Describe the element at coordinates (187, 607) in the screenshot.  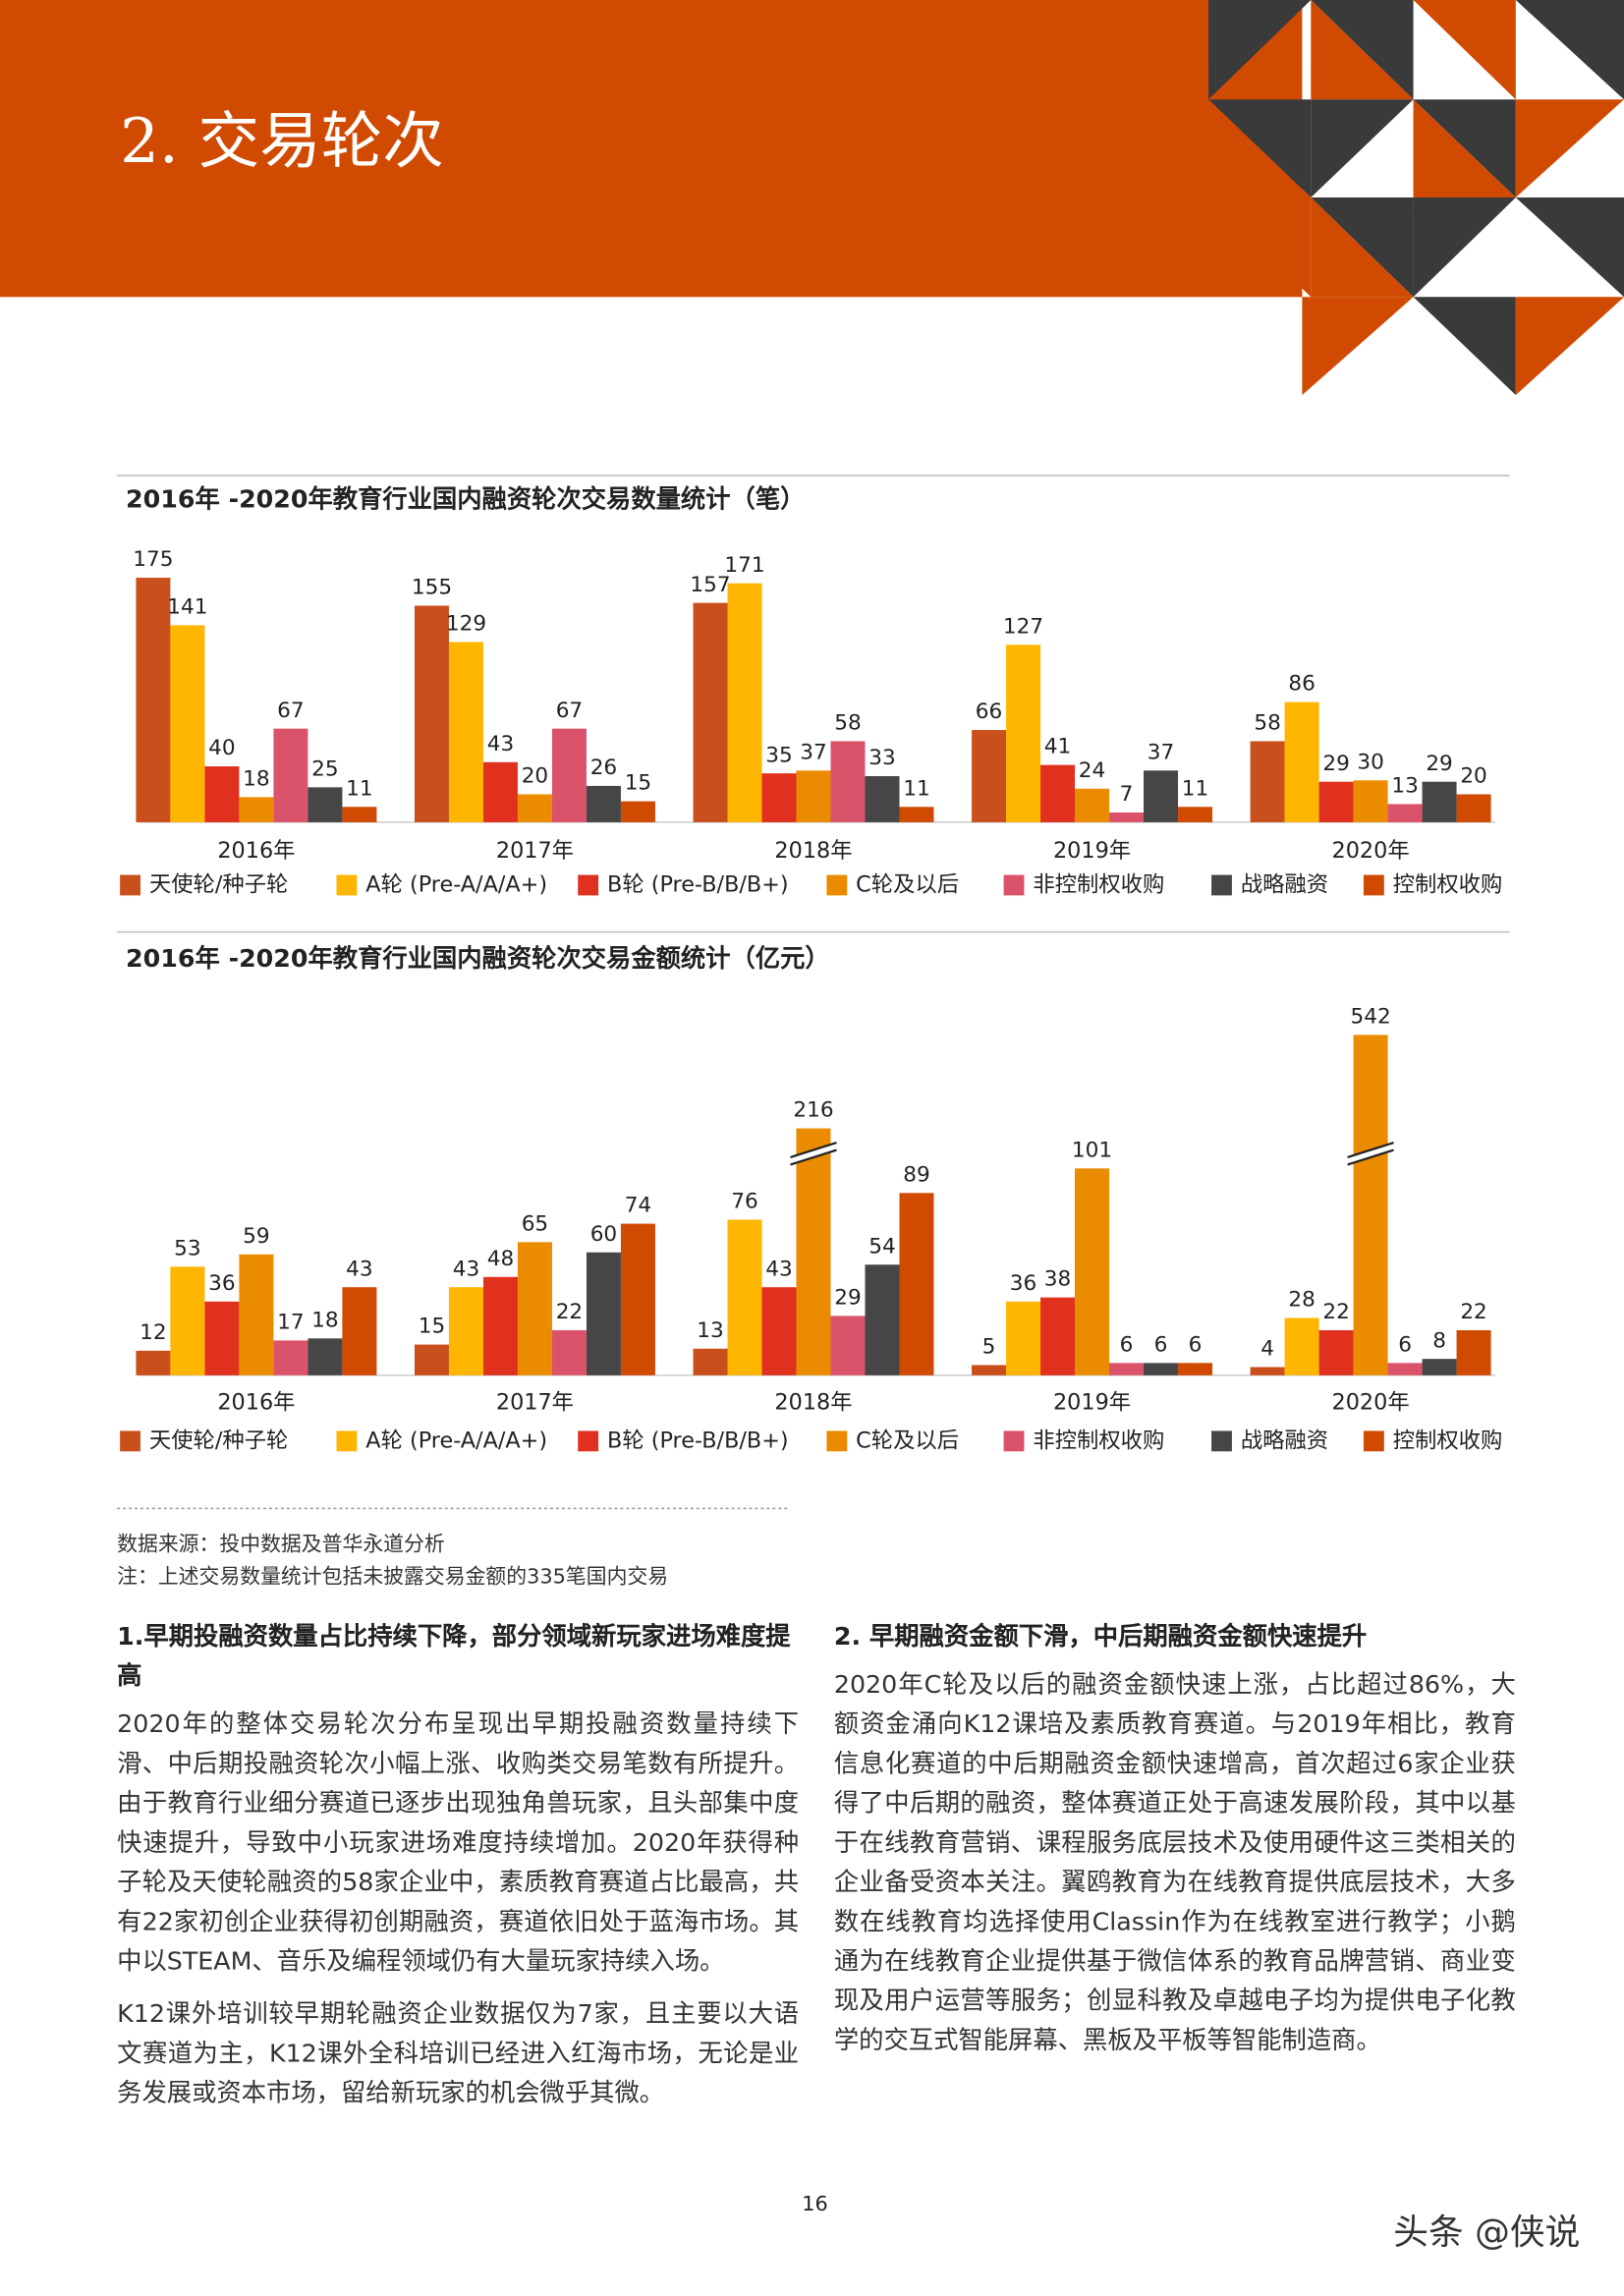
I see `value-label: 141` at that location.